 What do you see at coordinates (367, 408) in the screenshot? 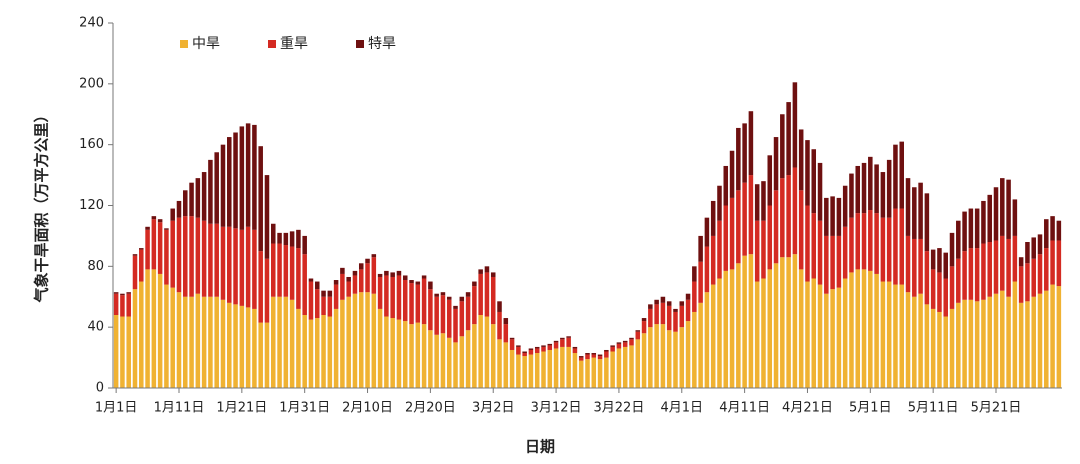
I see `x-tick-label: 2月10日` at bounding box center [367, 408].